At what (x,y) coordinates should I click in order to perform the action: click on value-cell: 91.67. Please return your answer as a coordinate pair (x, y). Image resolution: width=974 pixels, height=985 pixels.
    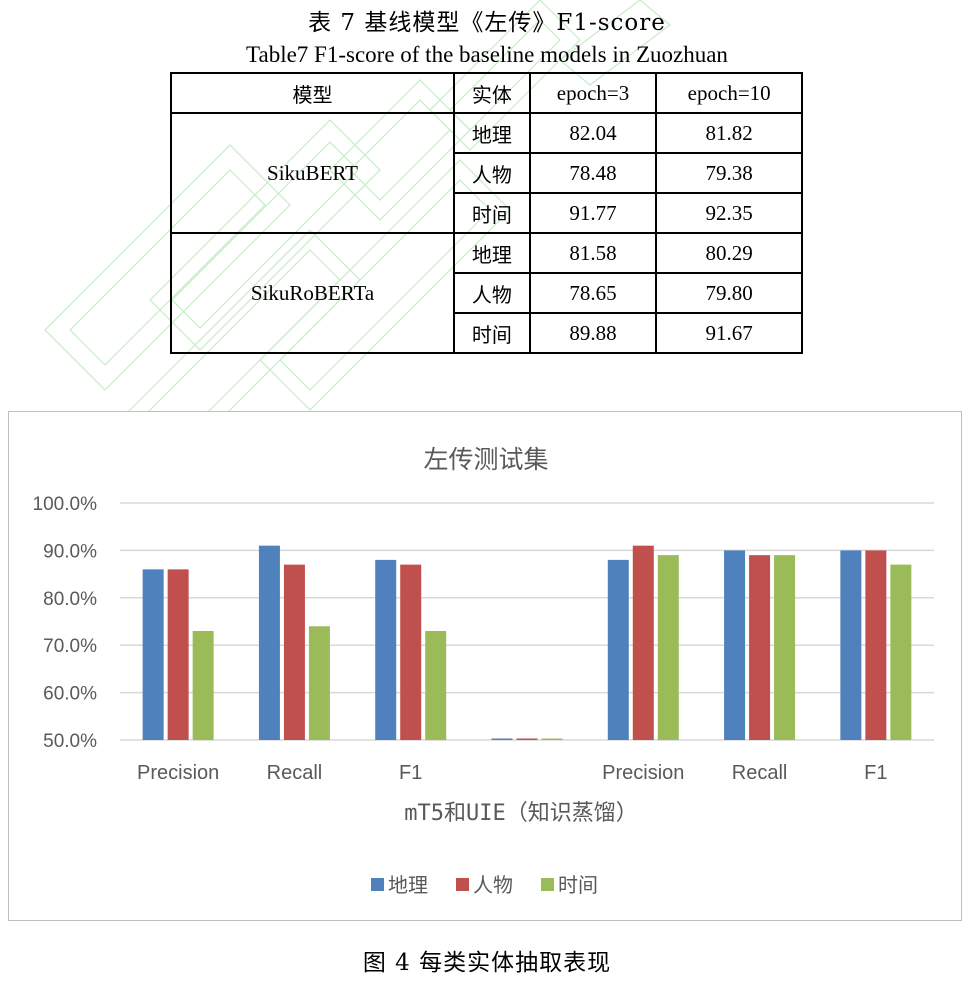
    Looking at the image, I should click on (729, 333).